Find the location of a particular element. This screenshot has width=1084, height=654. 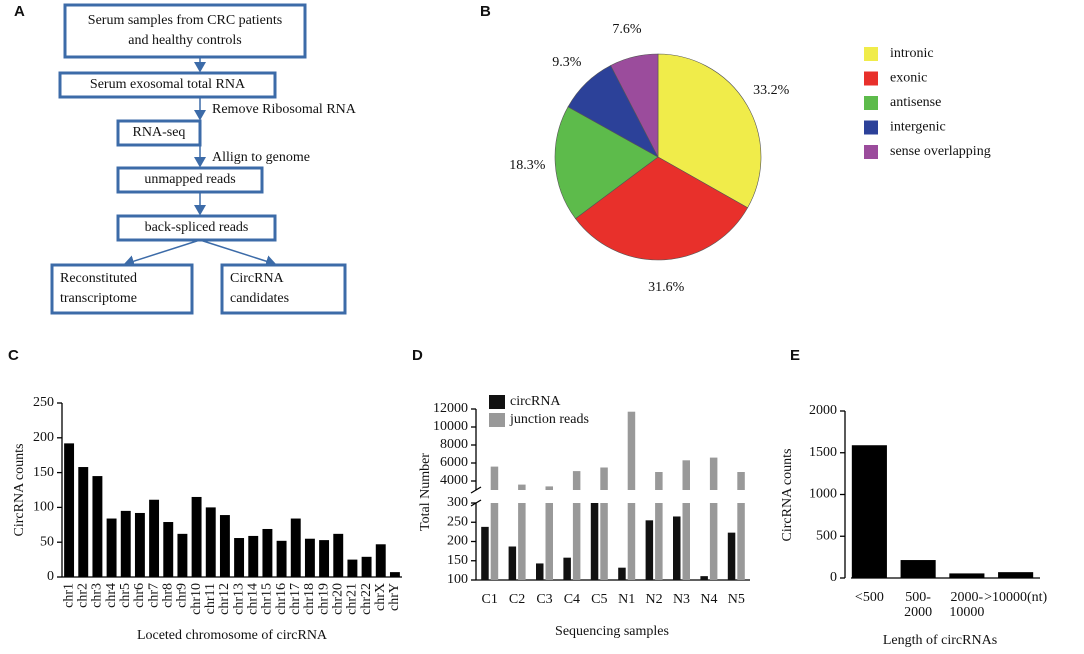

x-tick-label-line: 500- is located at coordinates (918, 597).